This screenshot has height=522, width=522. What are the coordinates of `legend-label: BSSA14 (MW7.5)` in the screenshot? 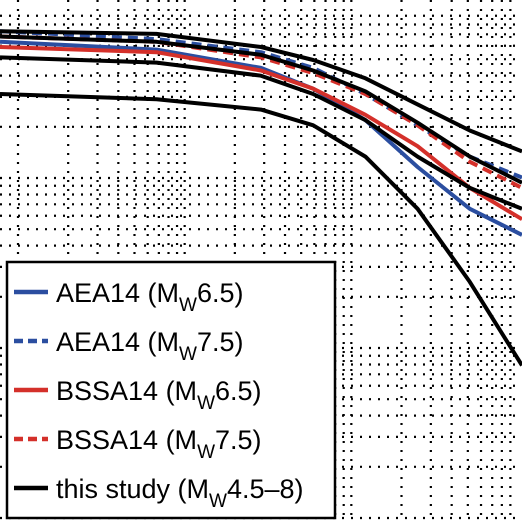 It's located at (159, 444).